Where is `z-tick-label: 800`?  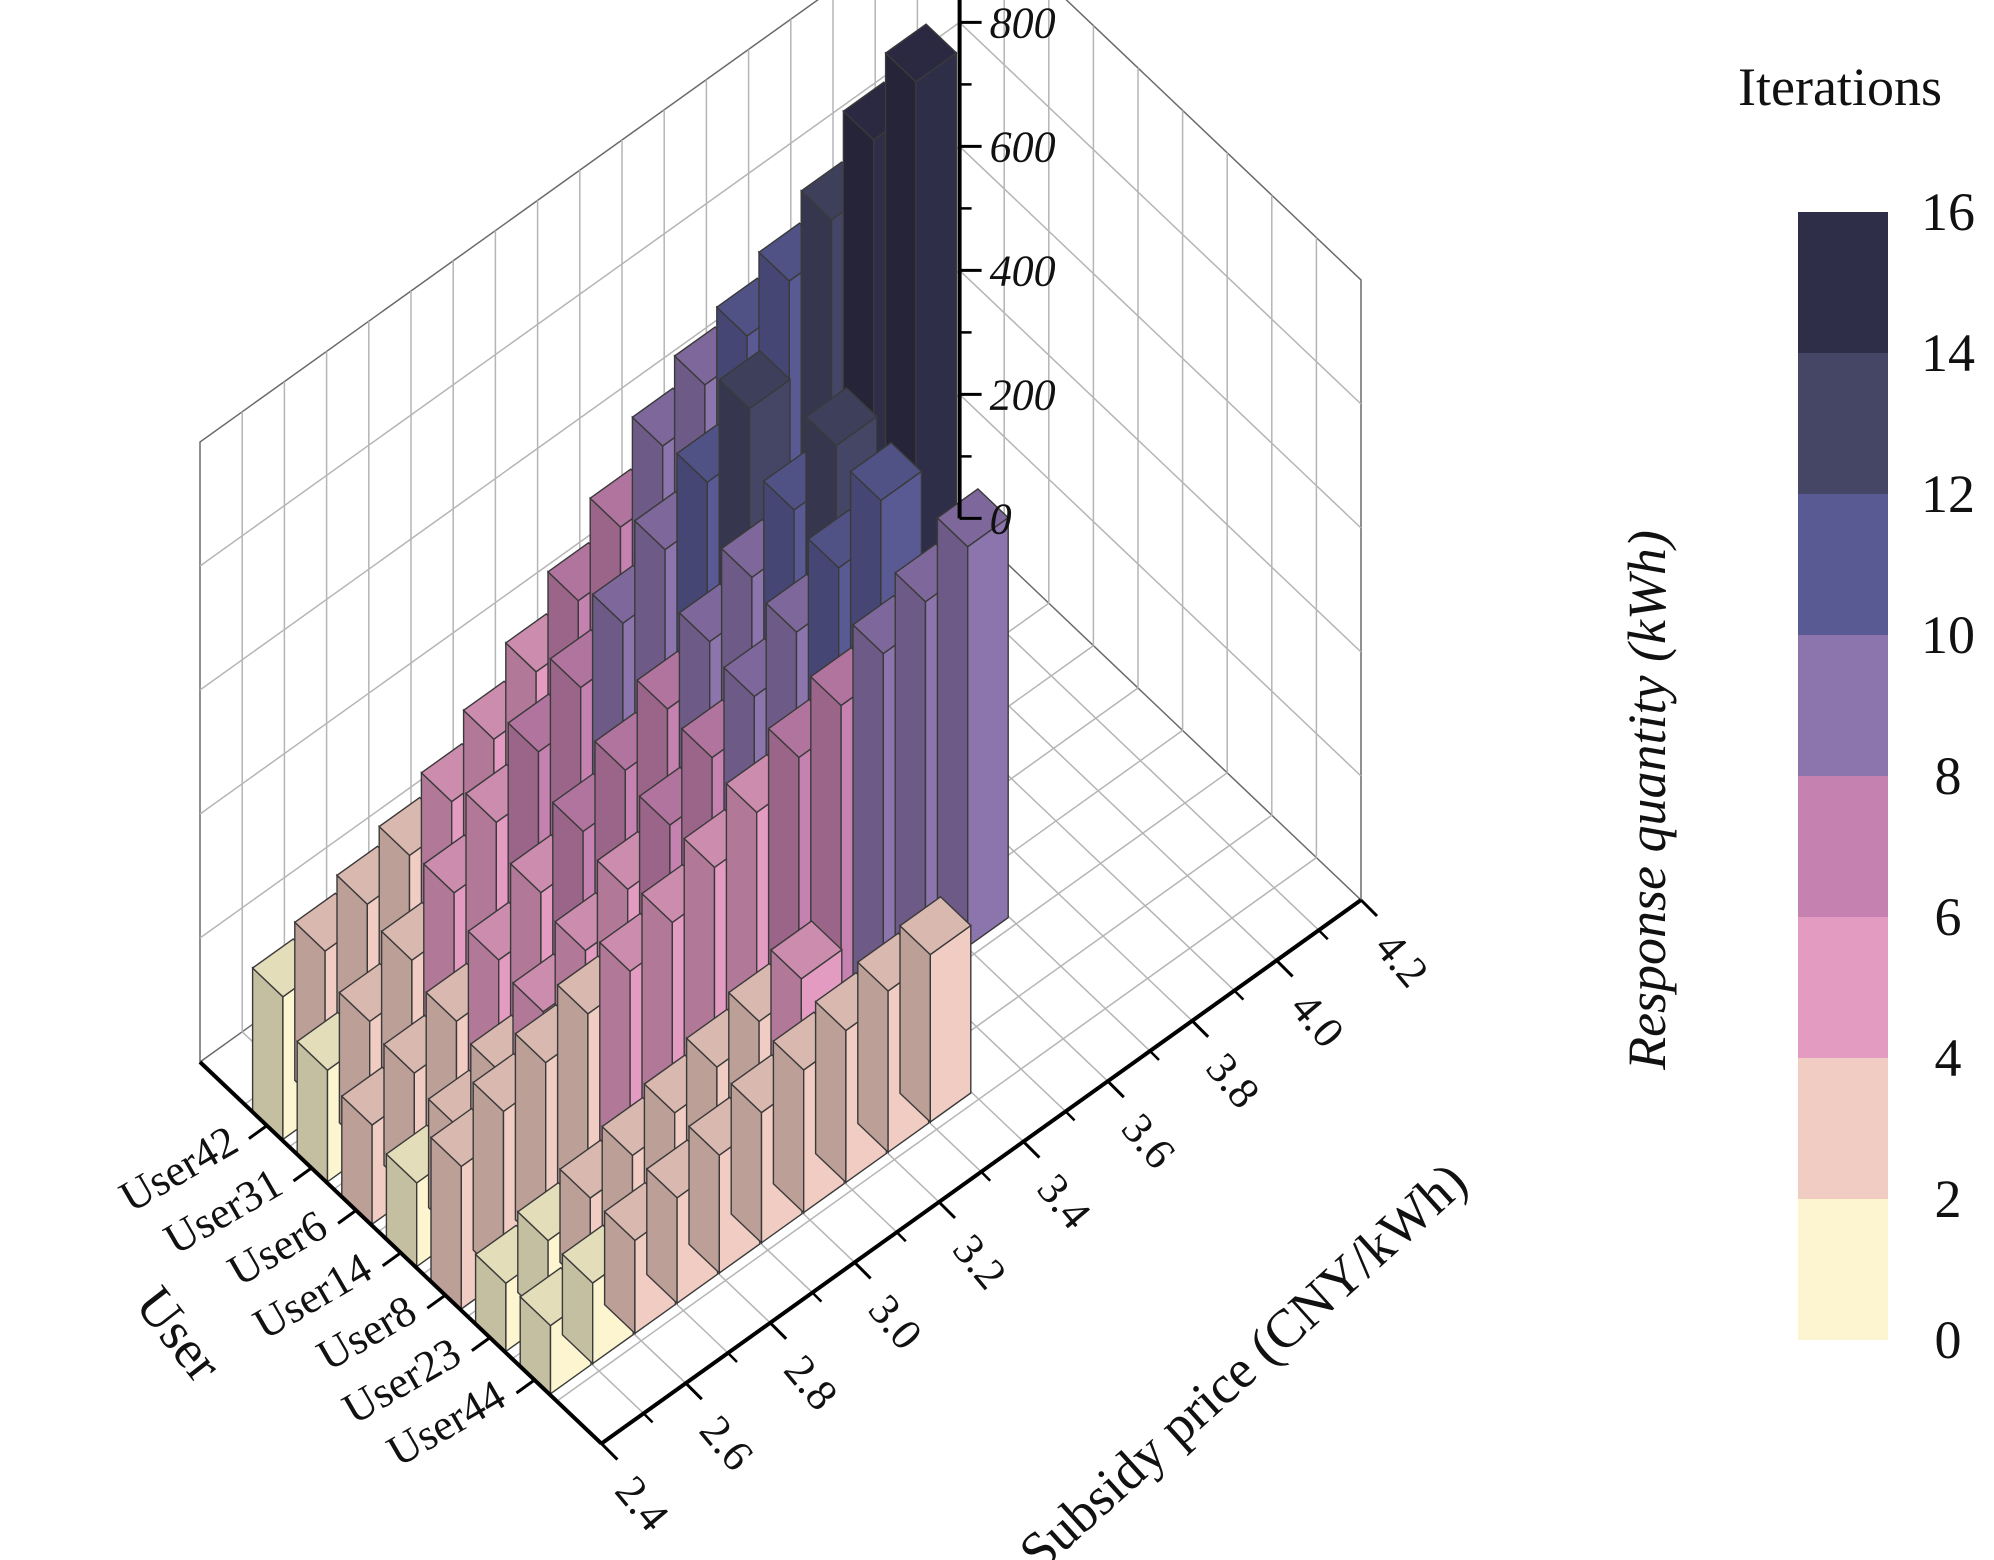 z-tick-label: 800 is located at coordinates (1023, 23).